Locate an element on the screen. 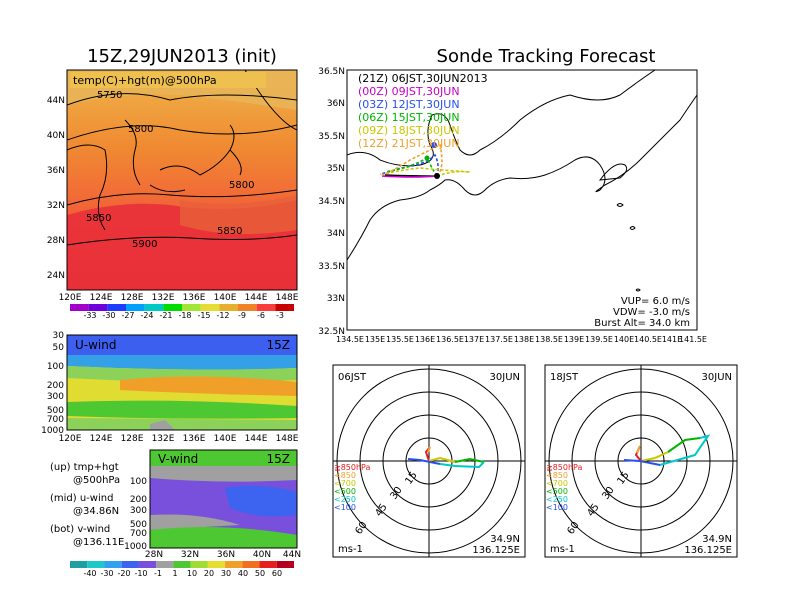 Image resolution: width=792 pixels, height=612 pixels. map500-lat-tick: 40N is located at coordinates (56, 136).